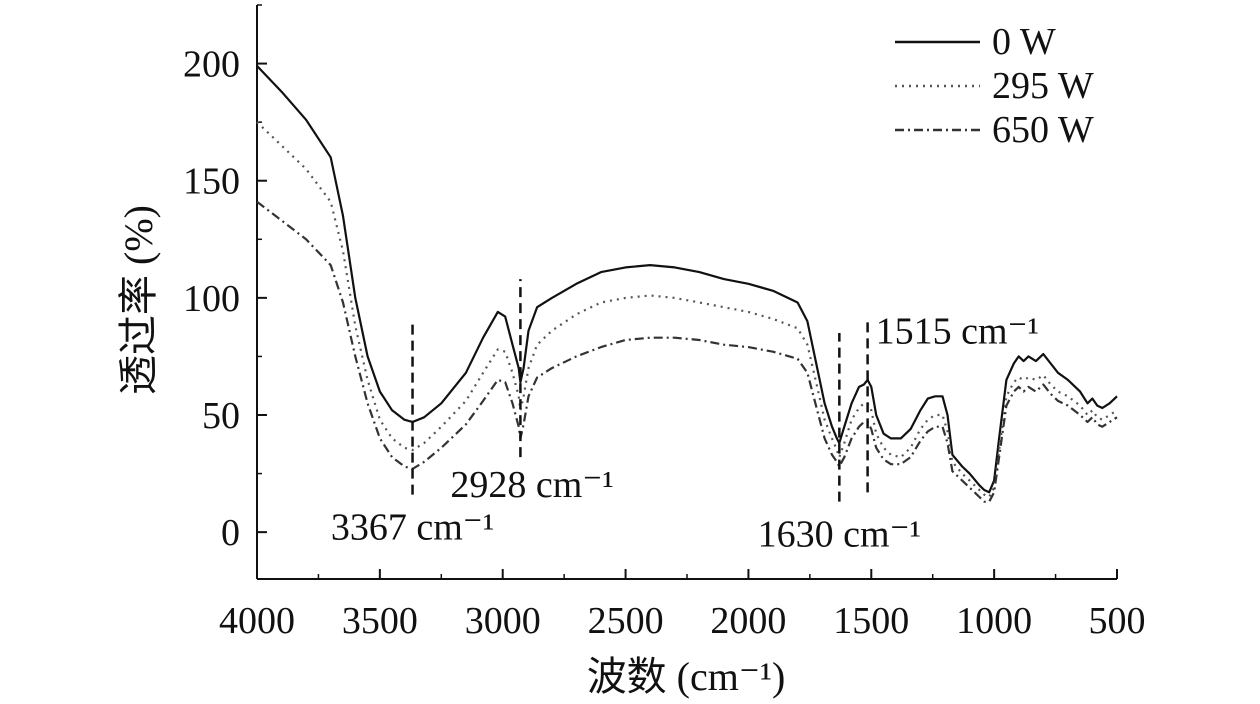 This screenshot has height=704, width=1260. What do you see at coordinates (871, 621) in the screenshot?
I see `x-tick-label: 1500` at bounding box center [871, 621].